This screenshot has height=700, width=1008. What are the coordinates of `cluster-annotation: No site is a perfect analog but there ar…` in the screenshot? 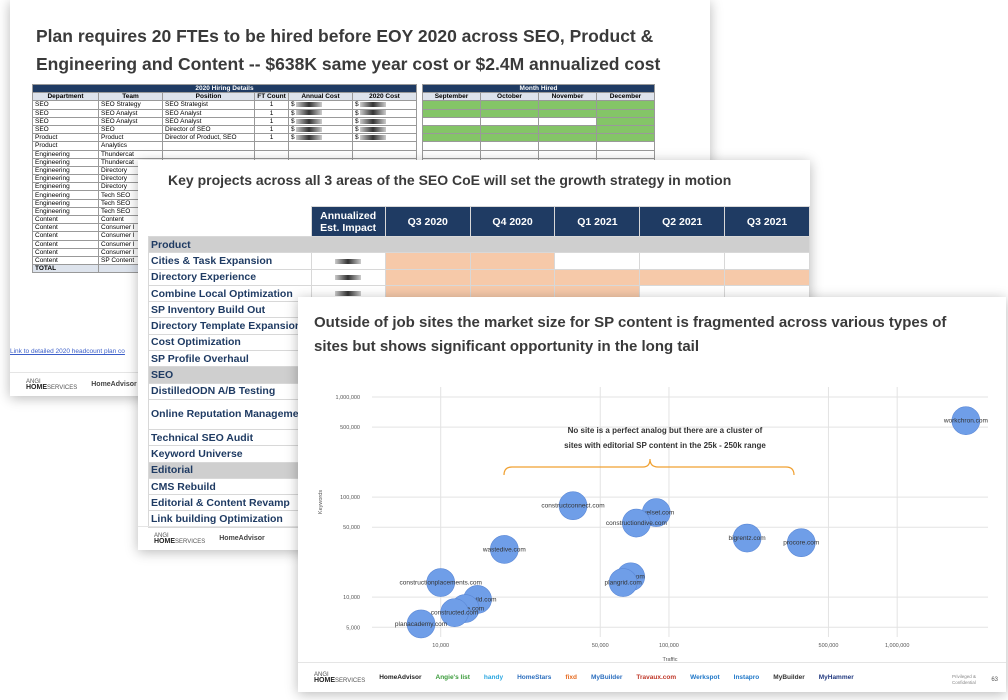 It's located at (665, 438).